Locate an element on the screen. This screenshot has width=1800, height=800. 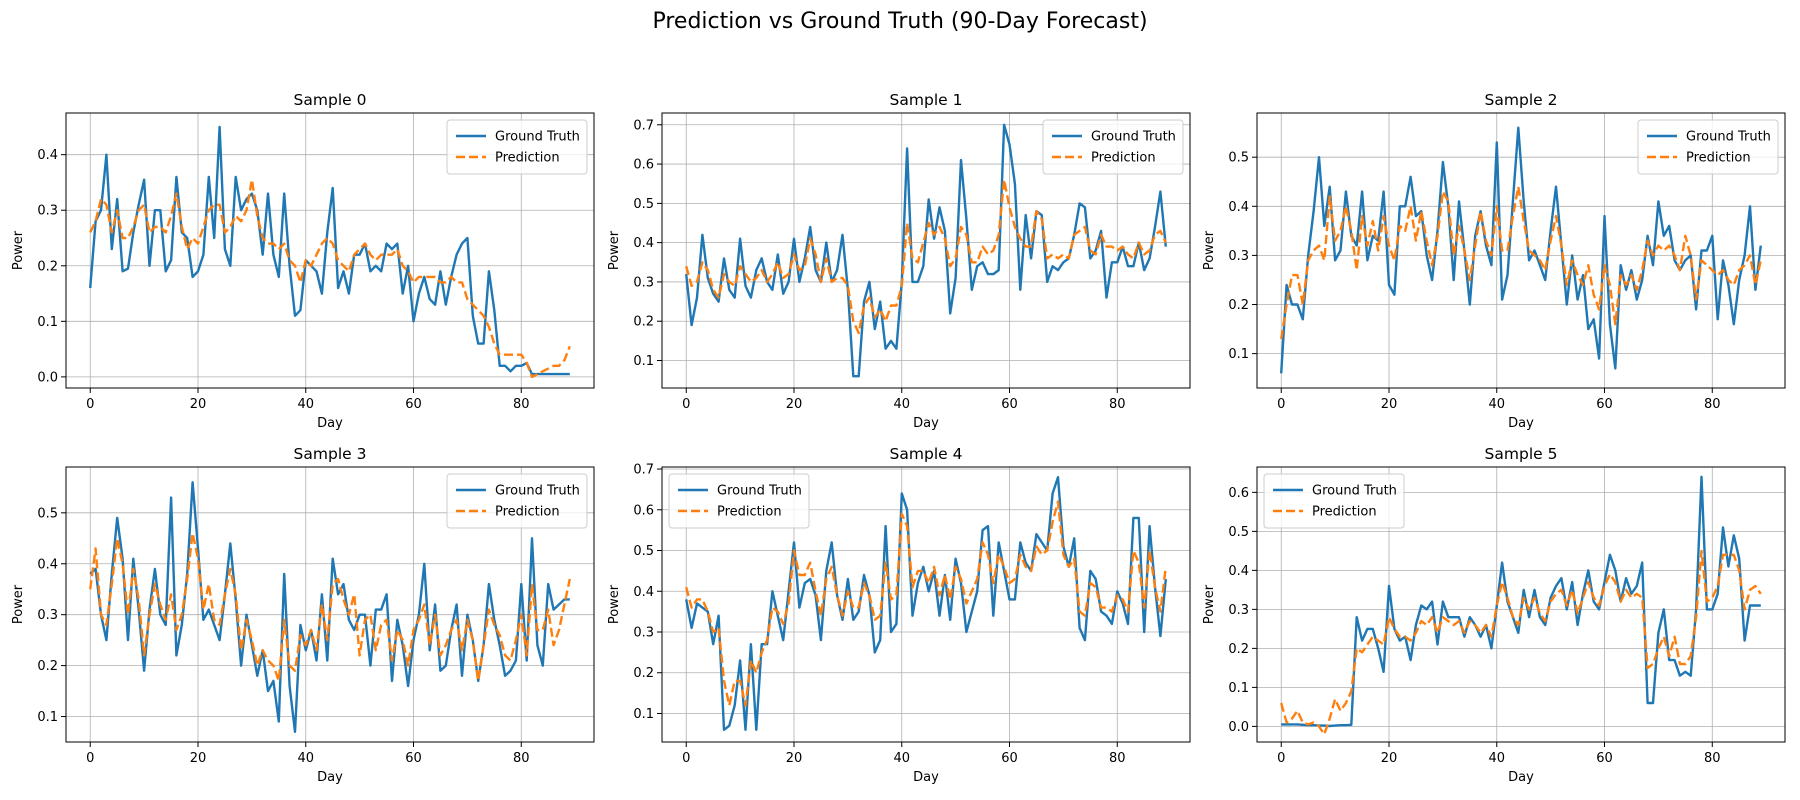
subplot-title: Sample 0 is located at coordinates (330, 100).